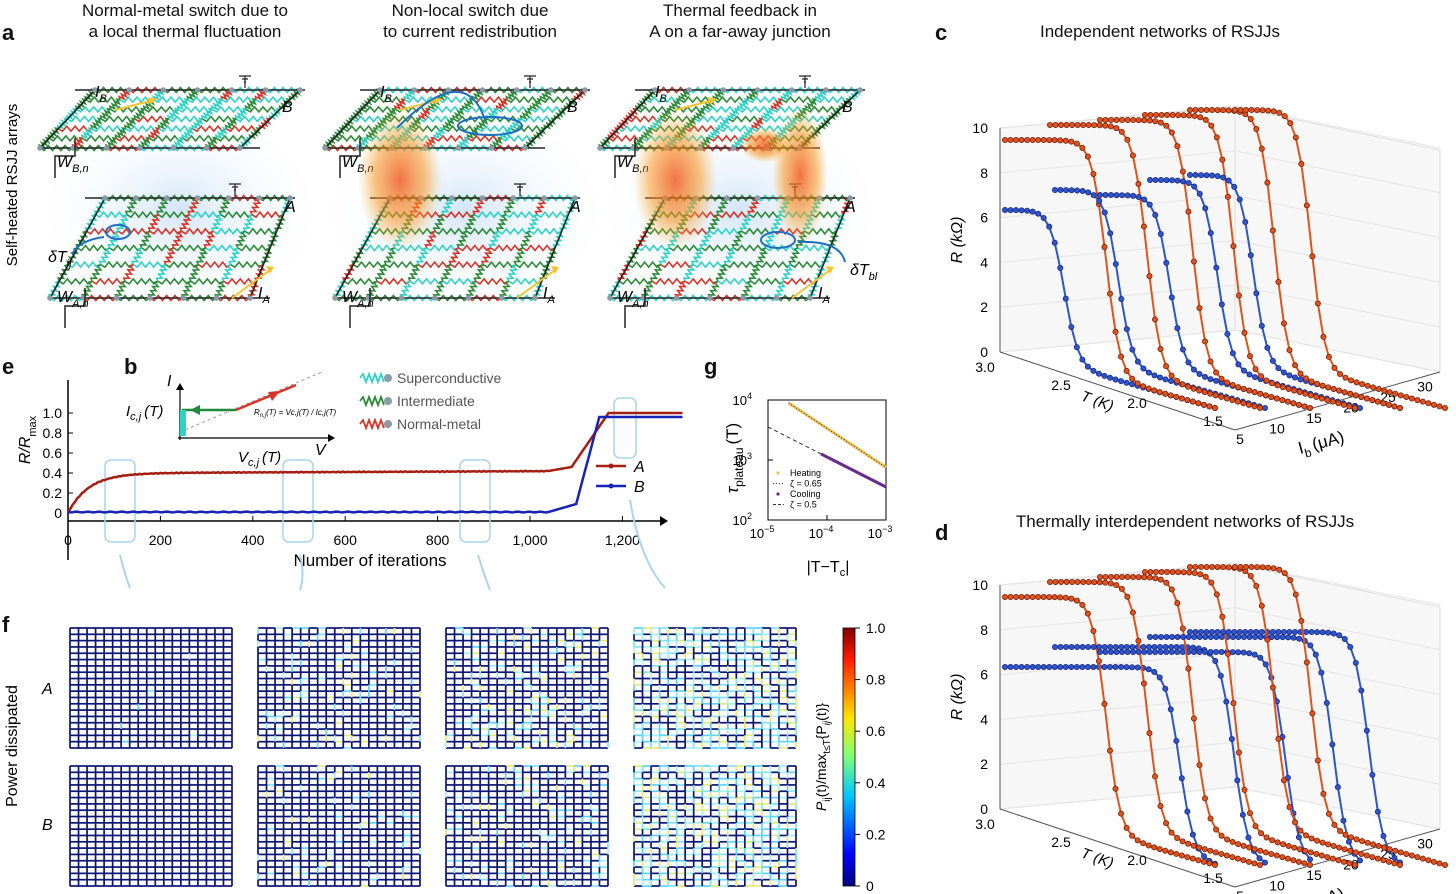 The image size is (1456, 894). What do you see at coordinates (1425, 387) in the screenshot?
I see `ib-tick-label: 30` at bounding box center [1425, 387].